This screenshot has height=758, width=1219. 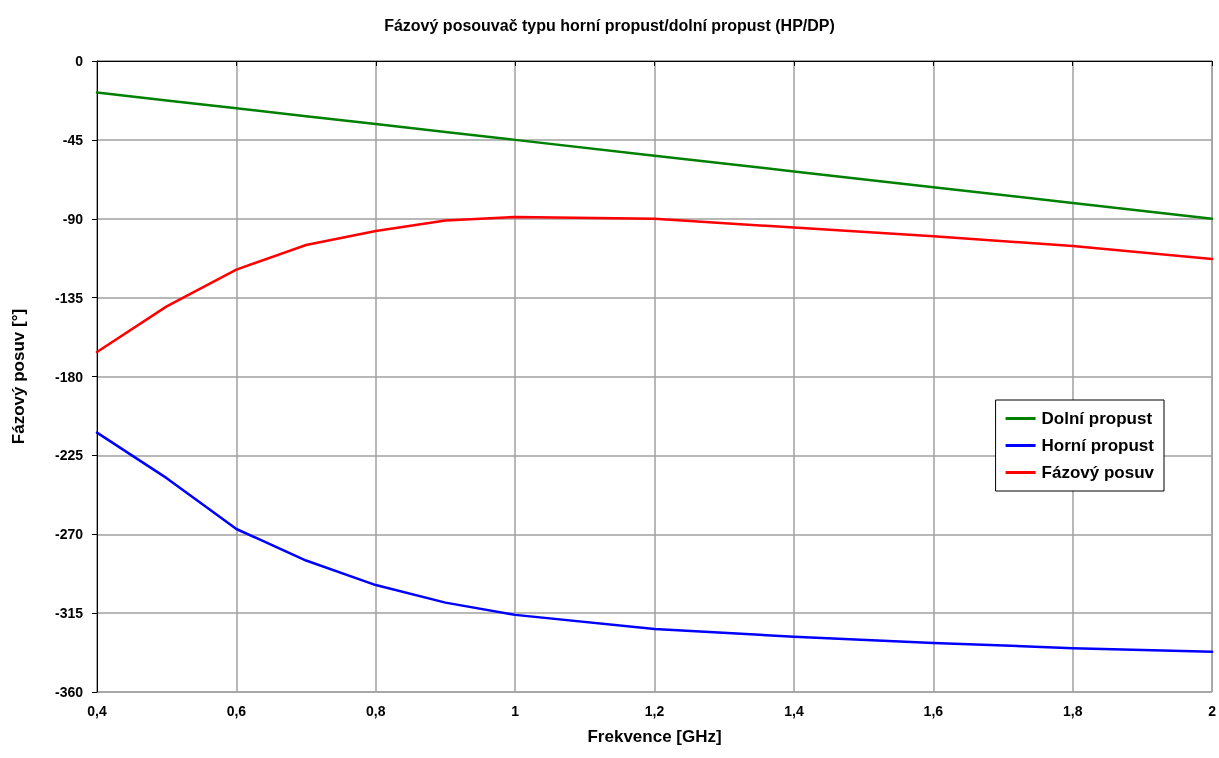 I want to click on y-tick-label: -45, so click(x=73, y=139).